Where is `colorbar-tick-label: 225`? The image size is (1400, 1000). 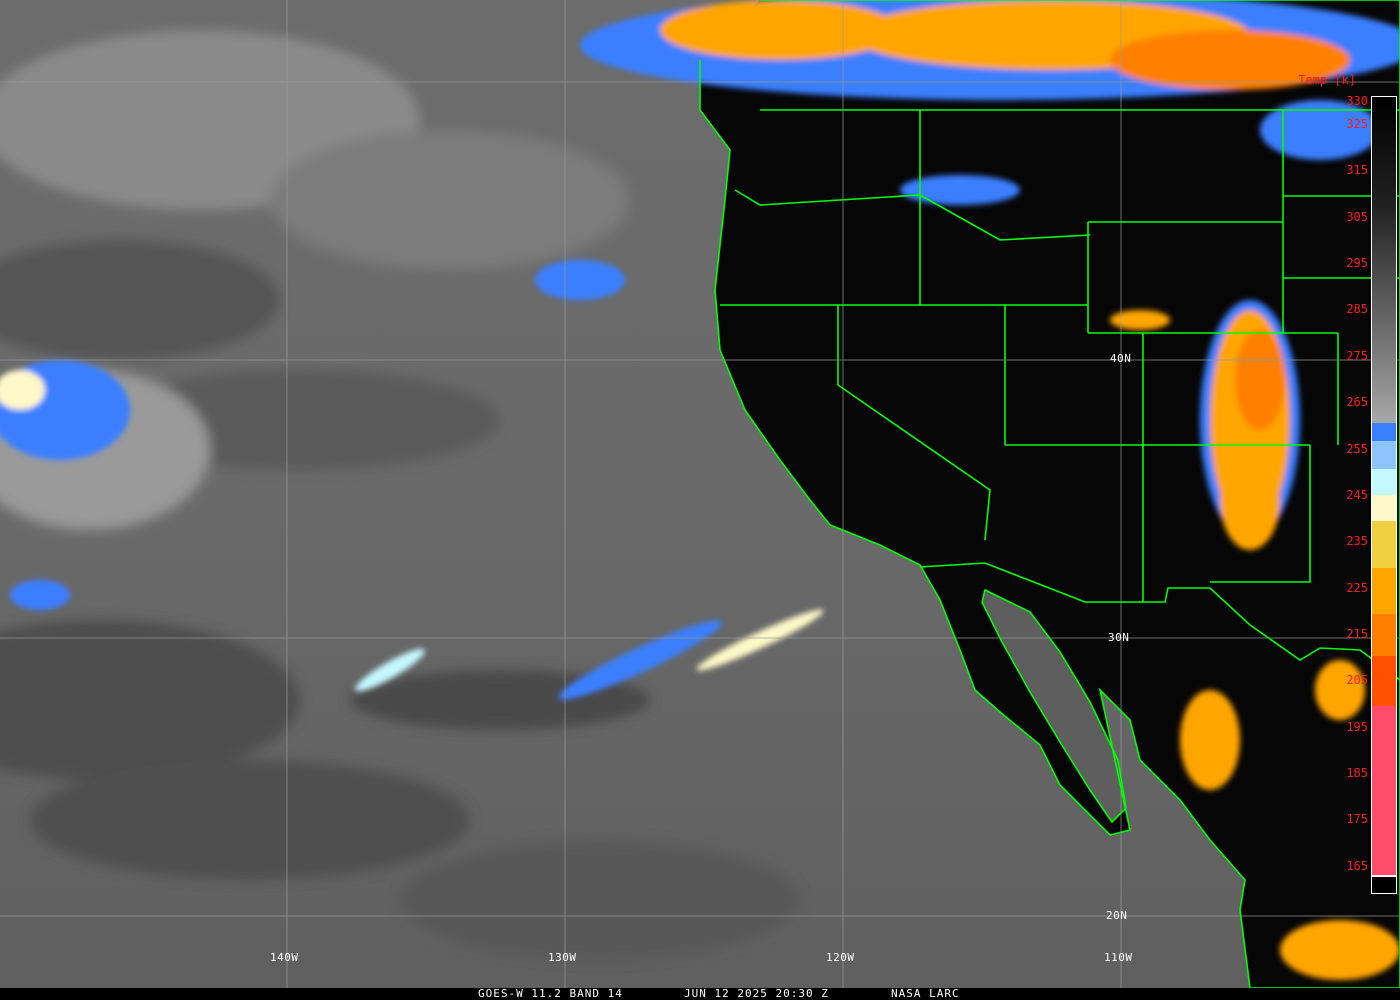 colorbar-tick-label: 225 is located at coordinates (1357, 588).